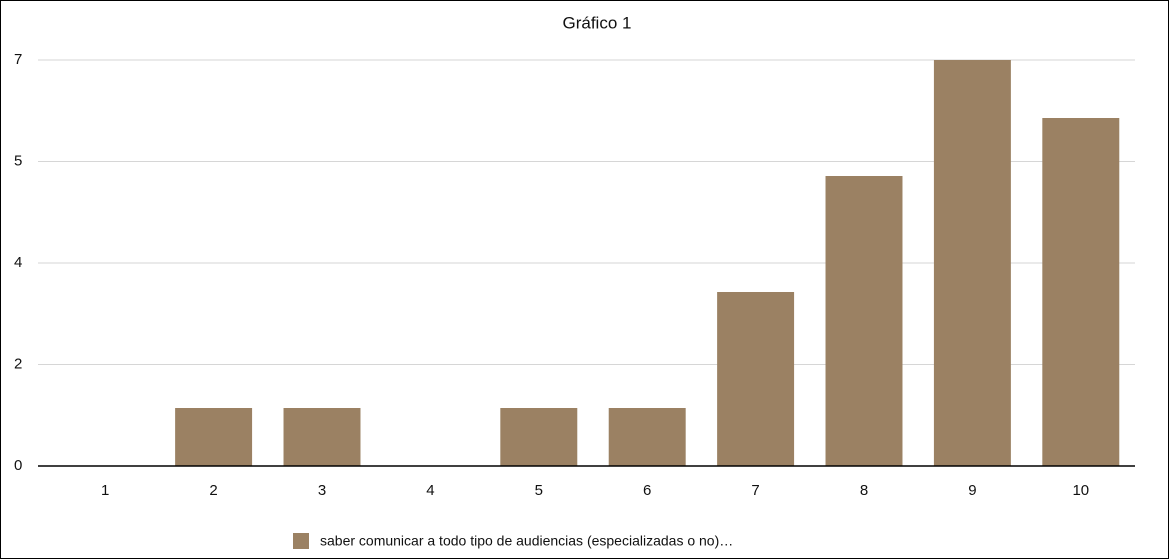 This screenshot has height=559, width=1169. I want to click on x-tick-label: 4, so click(430, 490).